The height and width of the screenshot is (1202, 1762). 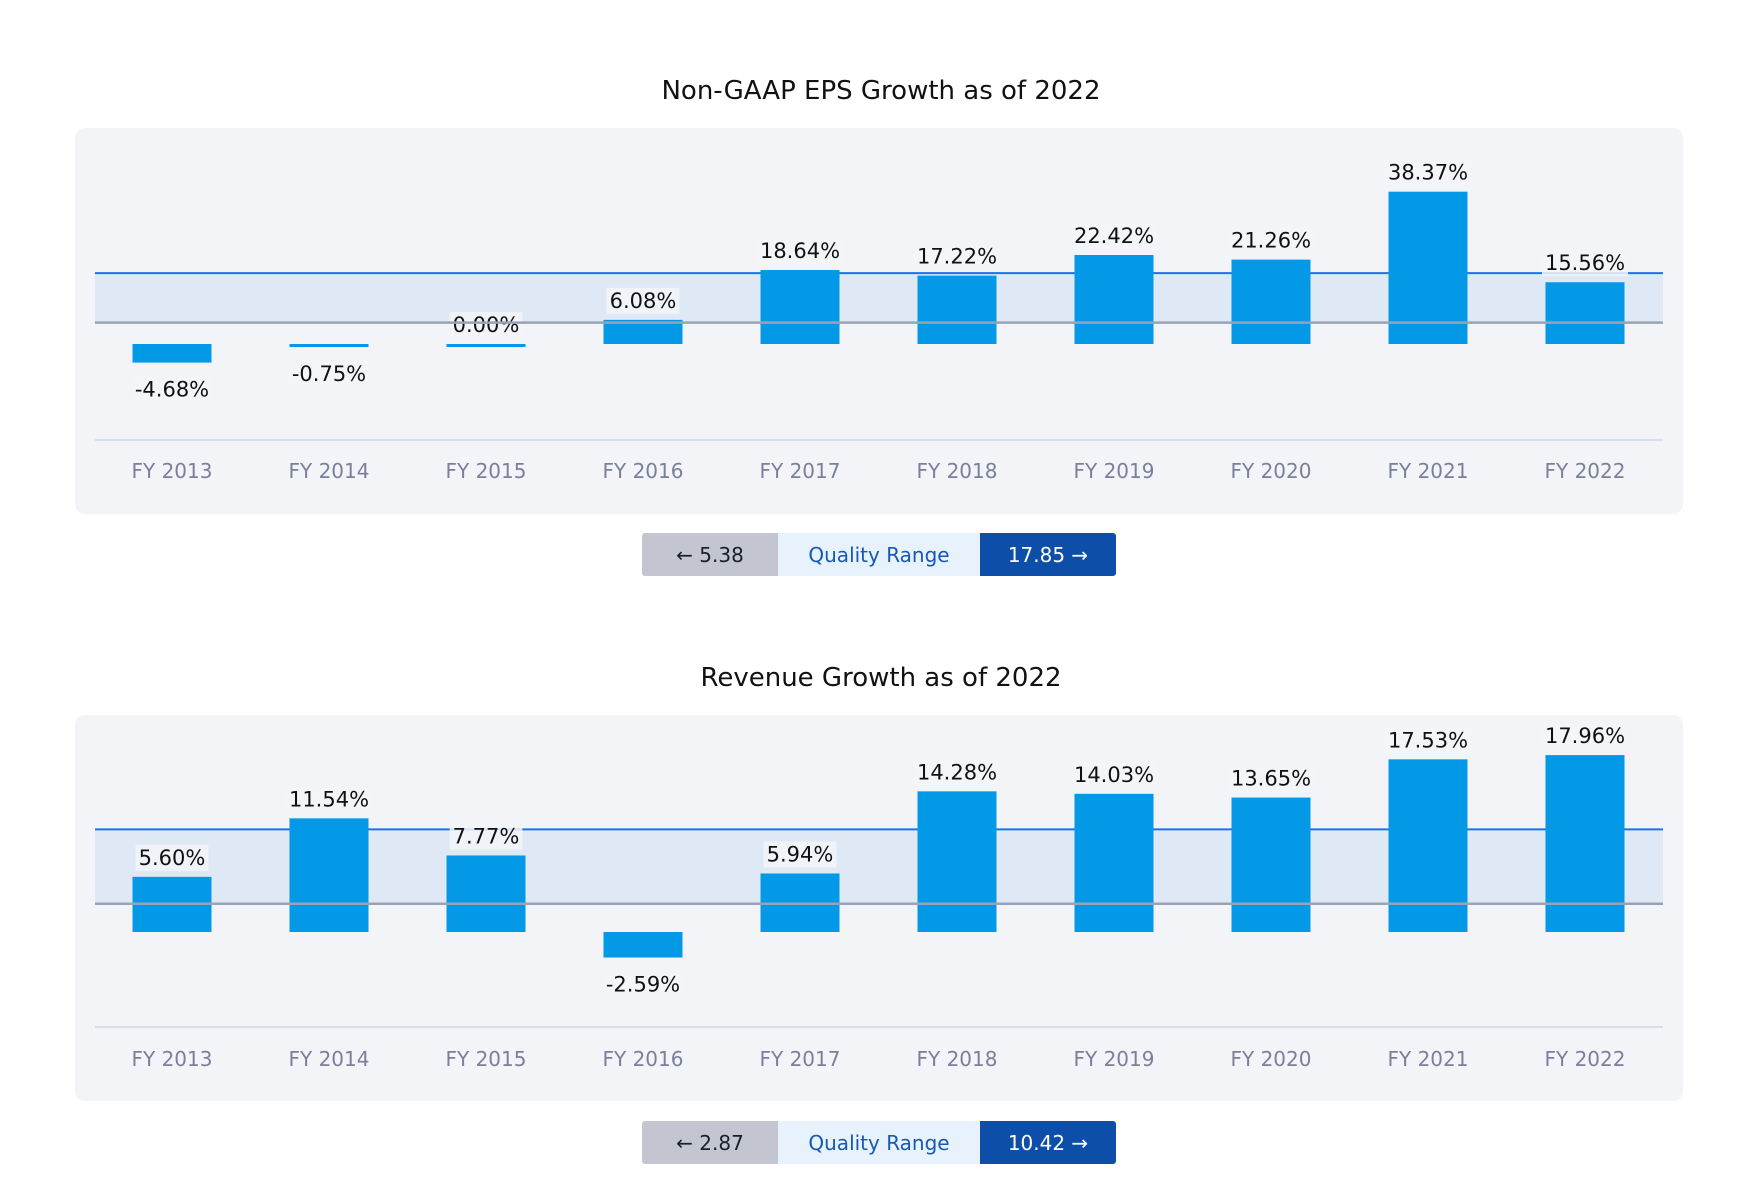 I want to click on data-label: 17.53%, so click(x=1428, y=740).